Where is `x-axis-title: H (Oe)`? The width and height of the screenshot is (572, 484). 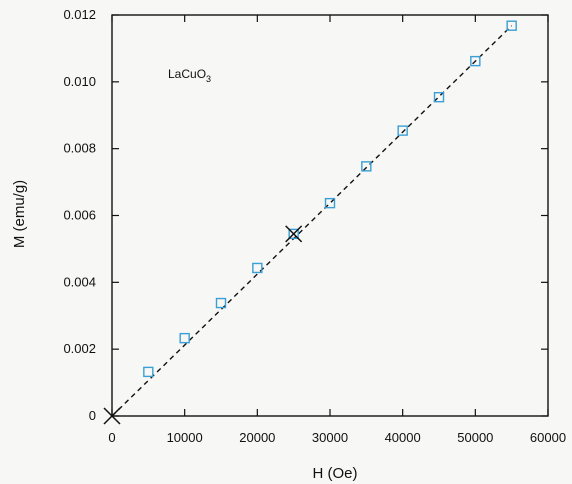 x-axis-title: H (Oe) is located at coordinates (335, 473).